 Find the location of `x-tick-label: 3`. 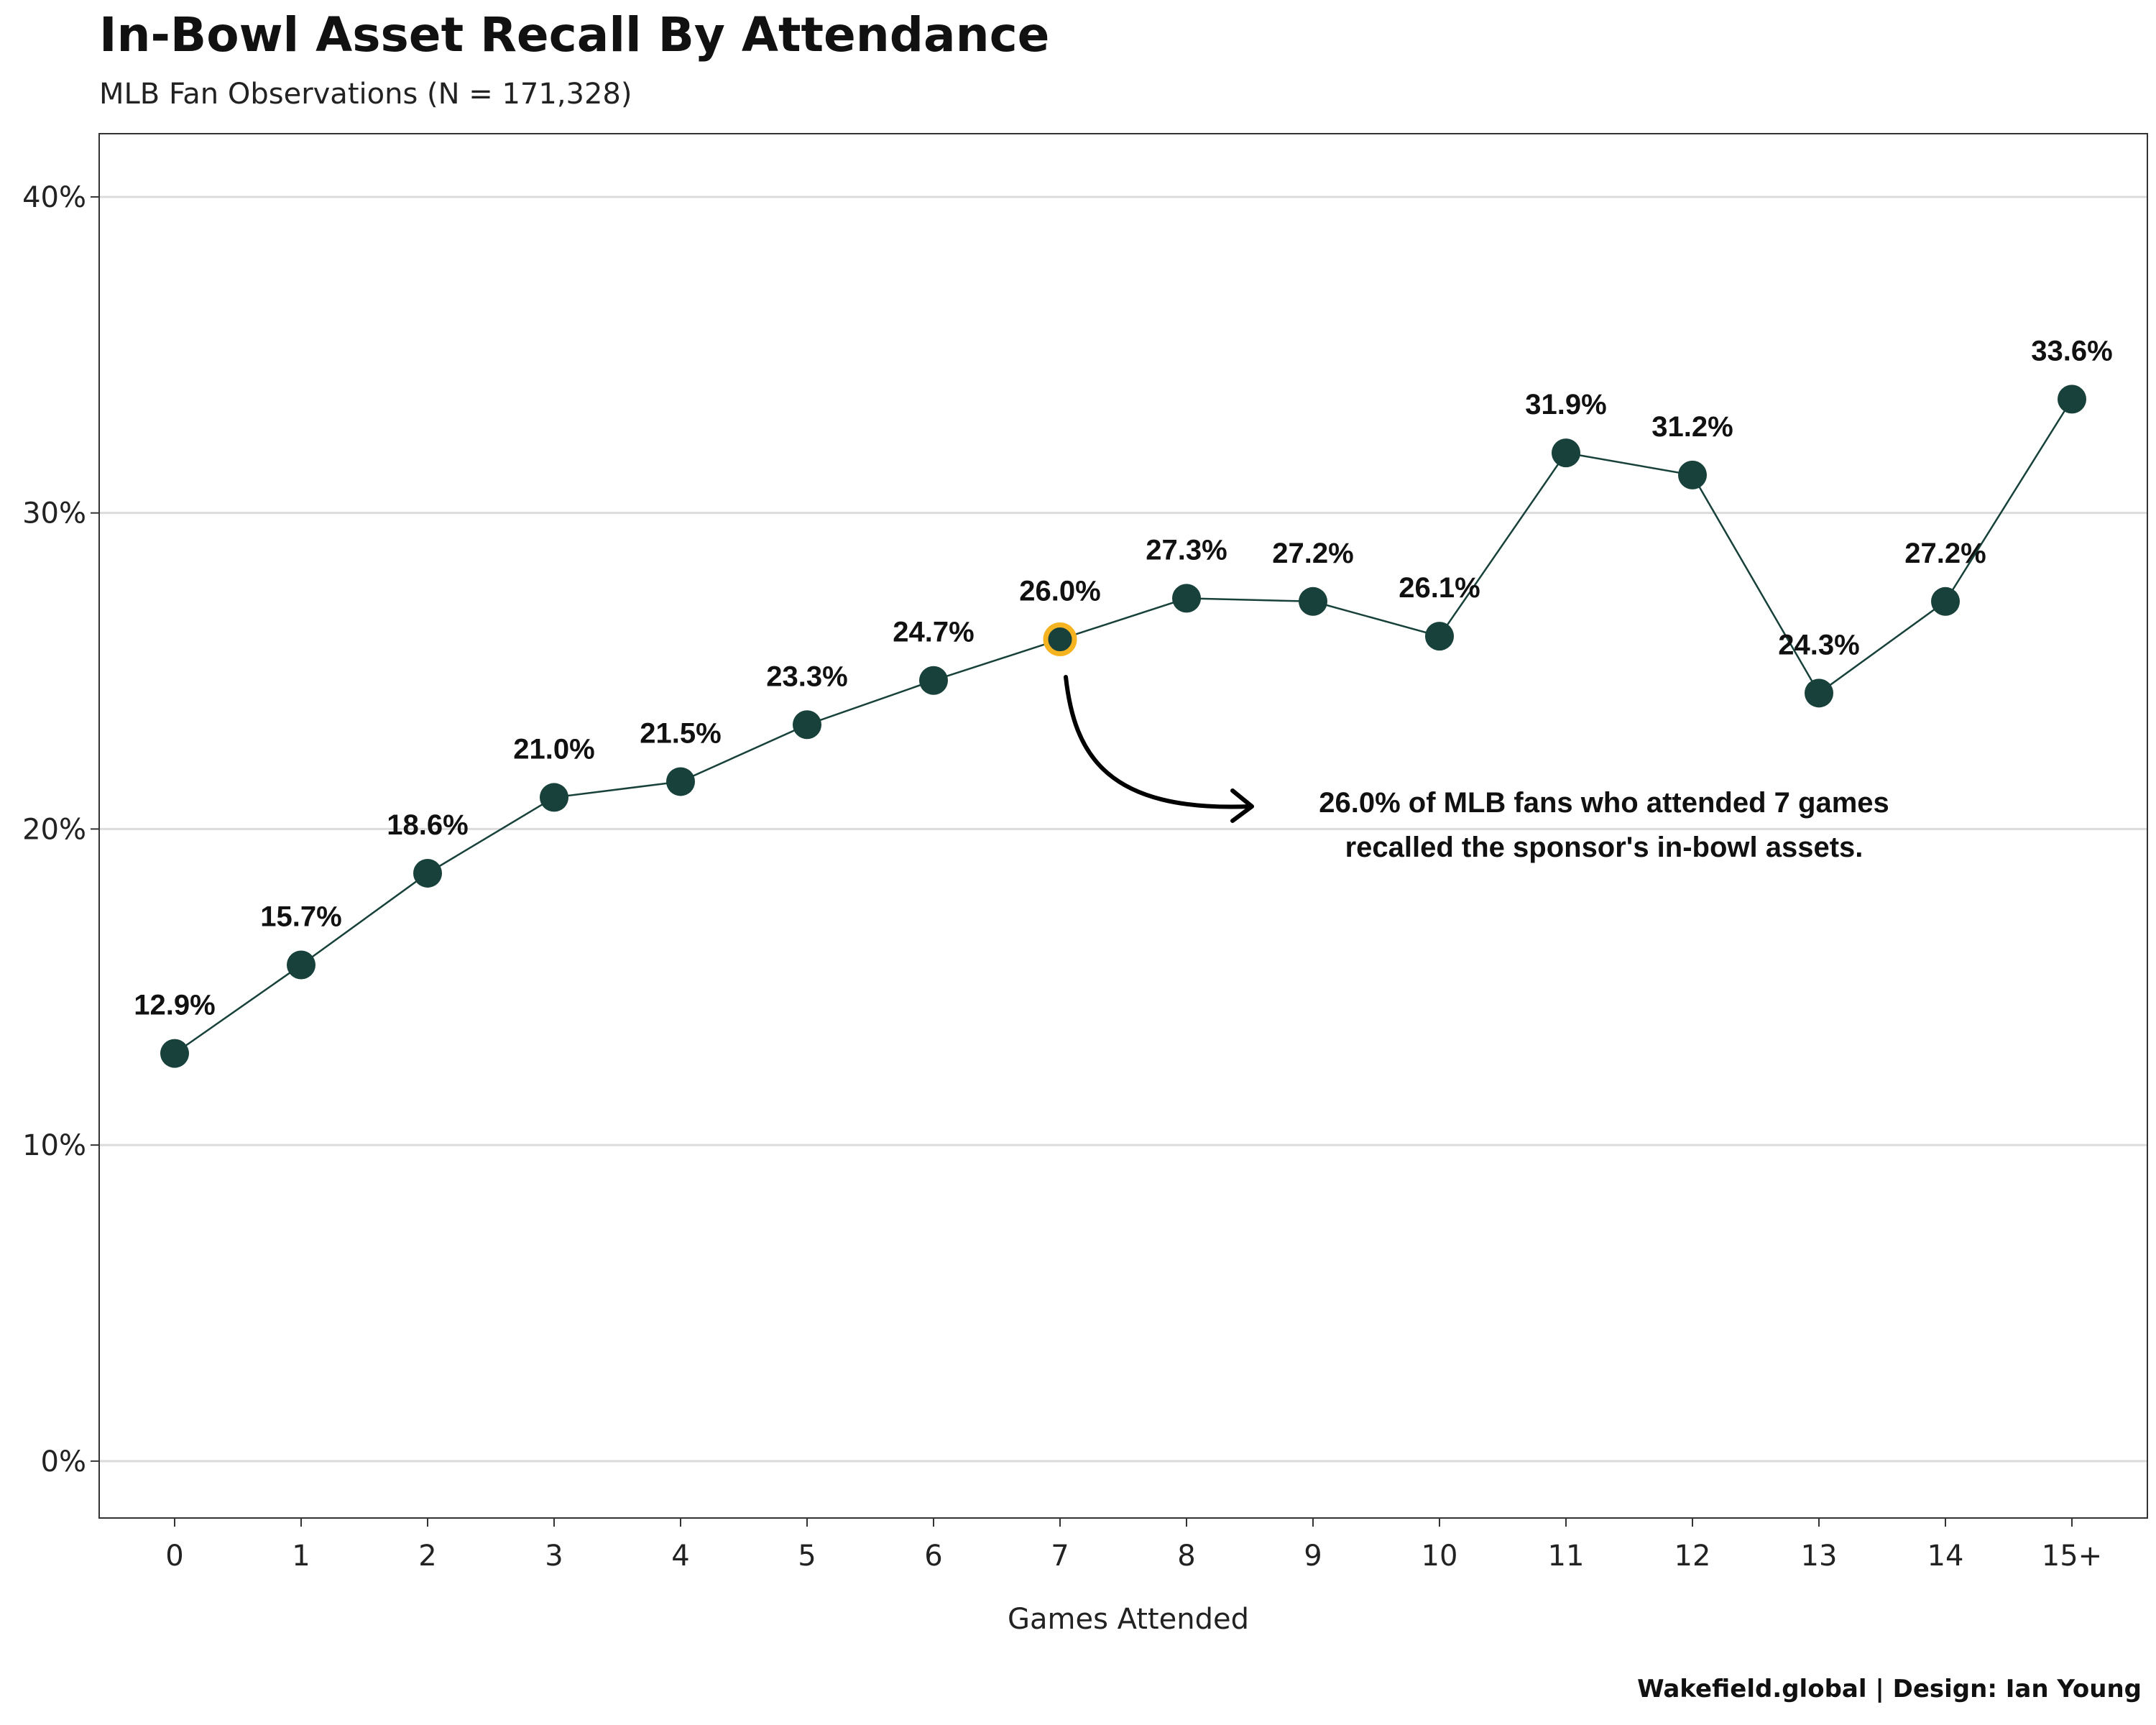

x-tick-label: 3 is located at coordinates (554, 1556).